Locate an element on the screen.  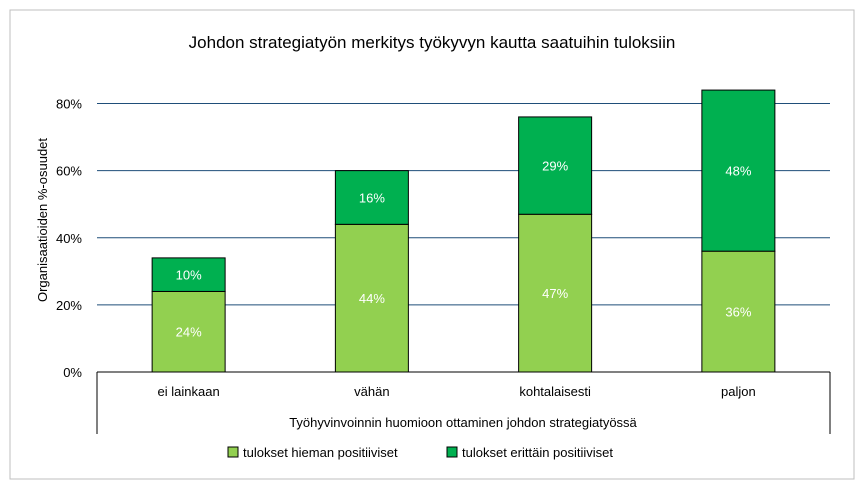
bar-data-label: 29% is located at coordinates (555, 166).